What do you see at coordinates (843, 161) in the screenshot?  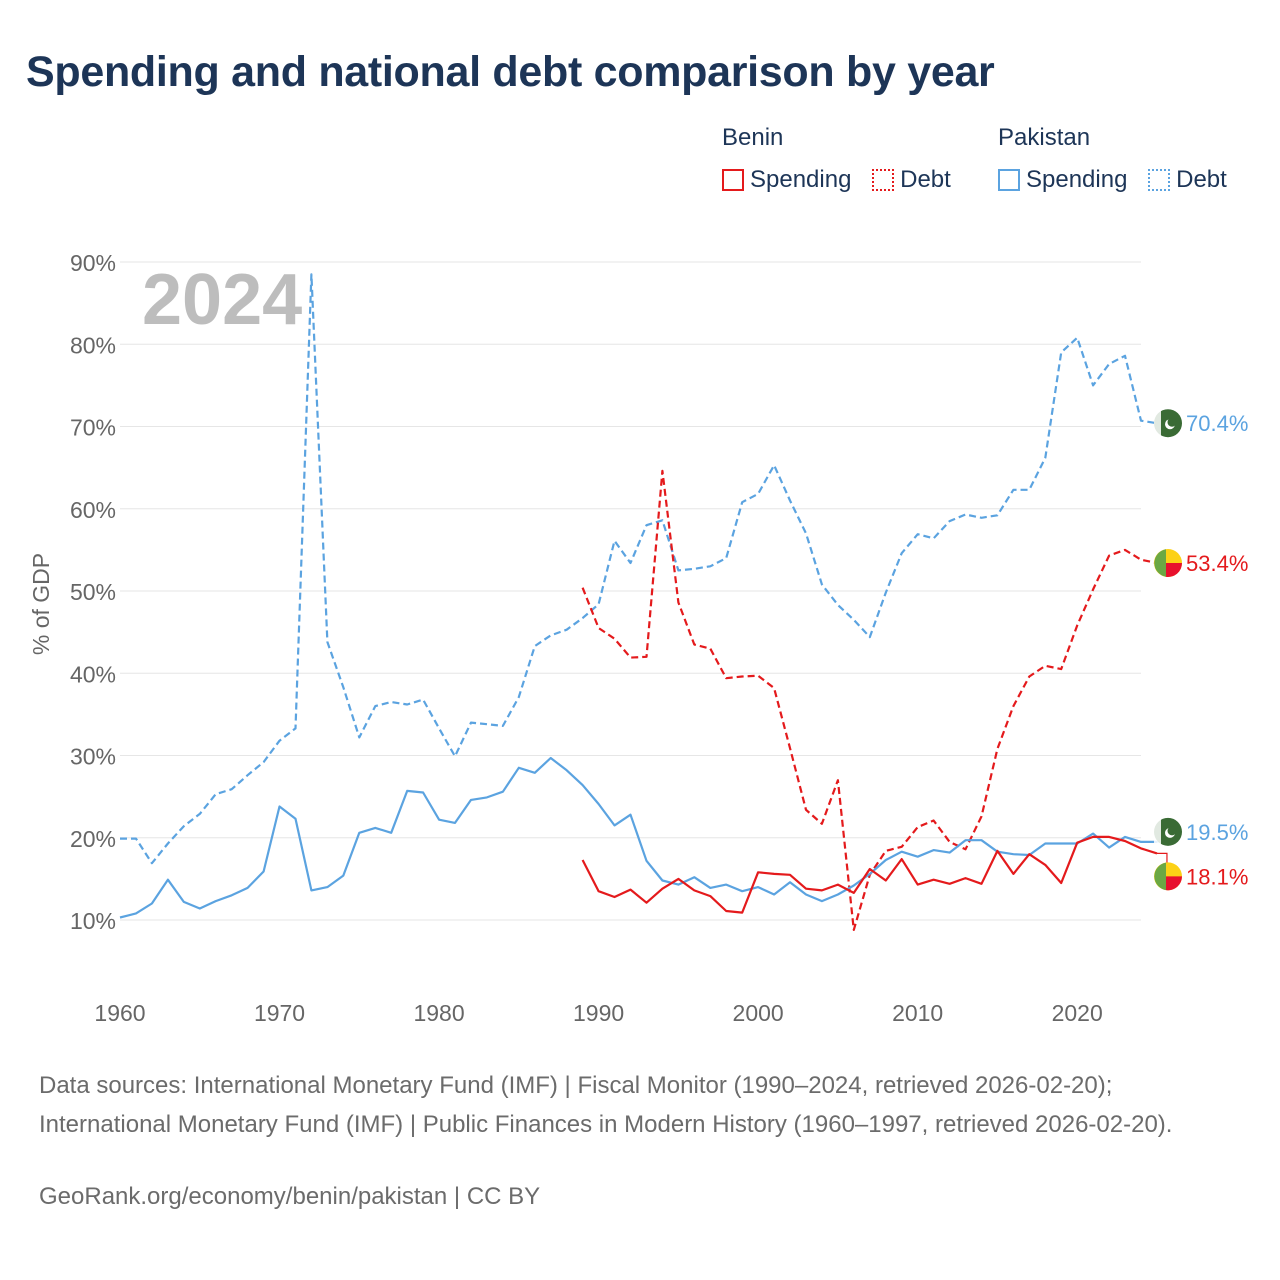 I see `legend-benin: Benin Spending Debt` at bounding box center [843, 161].